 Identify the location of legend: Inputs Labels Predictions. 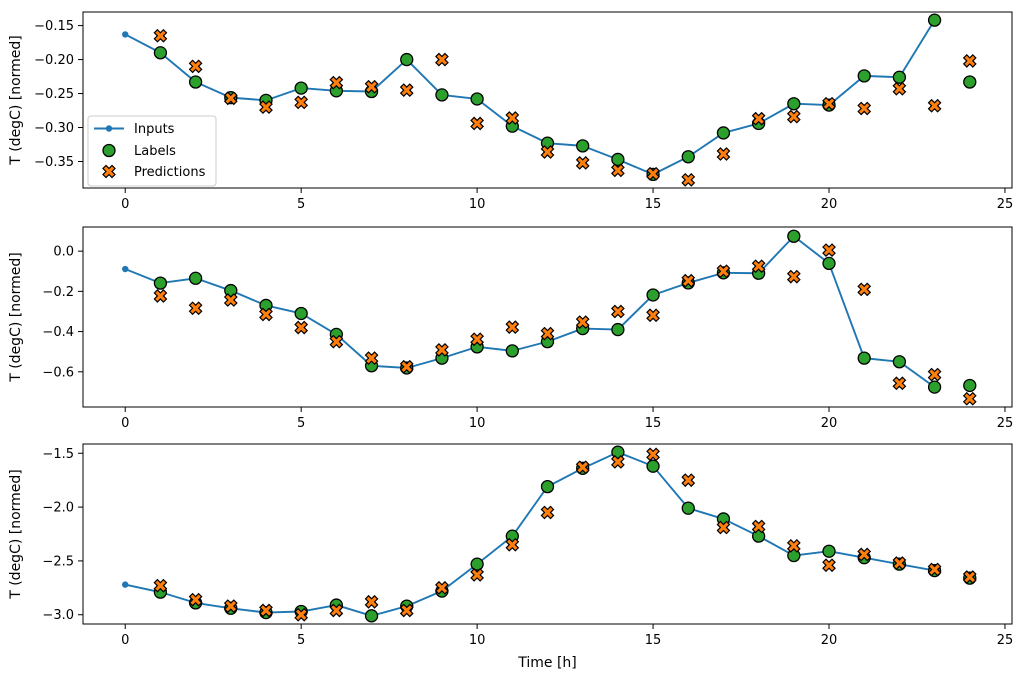
(152, 151).